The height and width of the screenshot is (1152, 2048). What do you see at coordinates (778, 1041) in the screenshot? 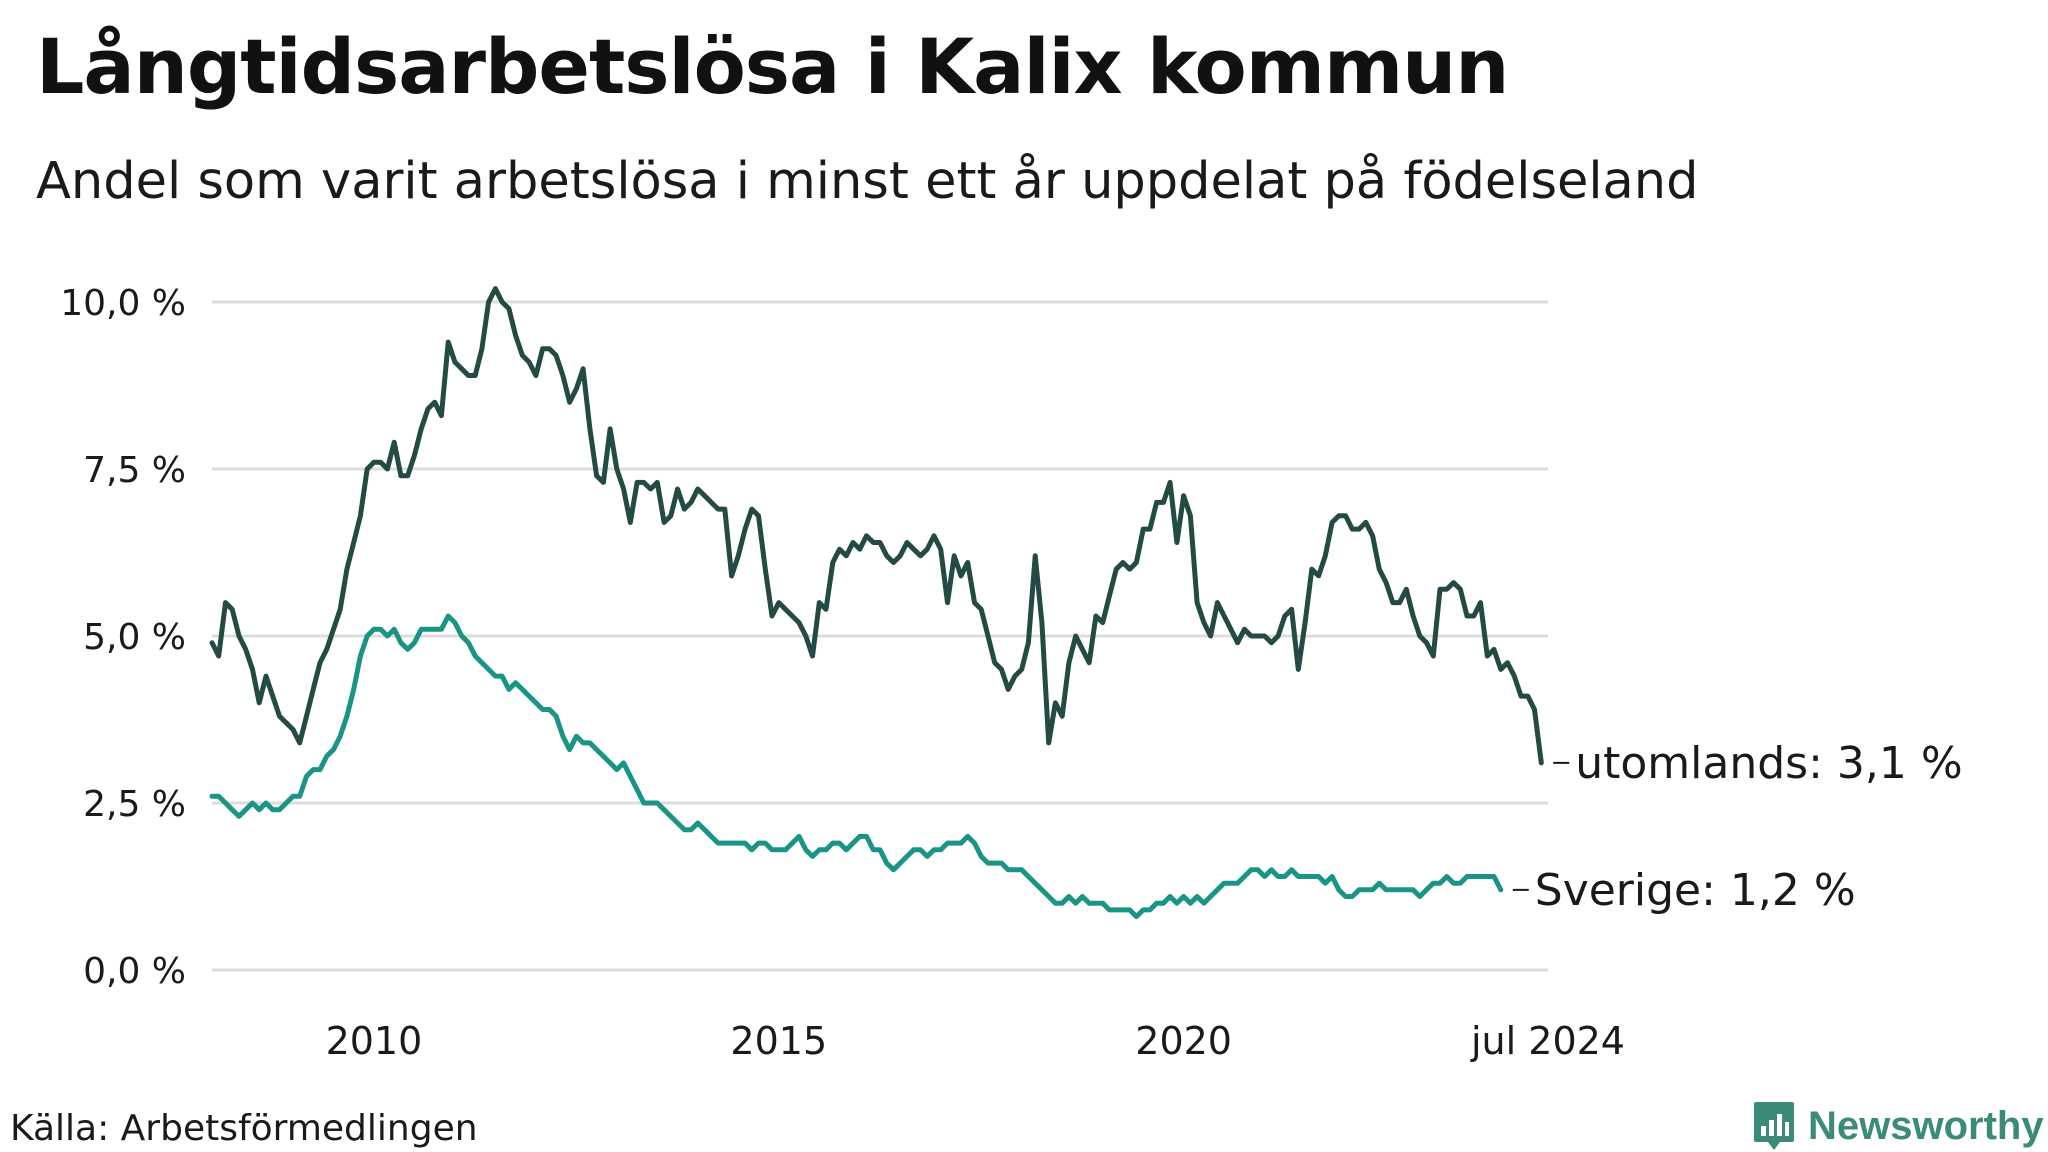
I see `x-tick-label: 2015` at bounding box center [778, 1041].